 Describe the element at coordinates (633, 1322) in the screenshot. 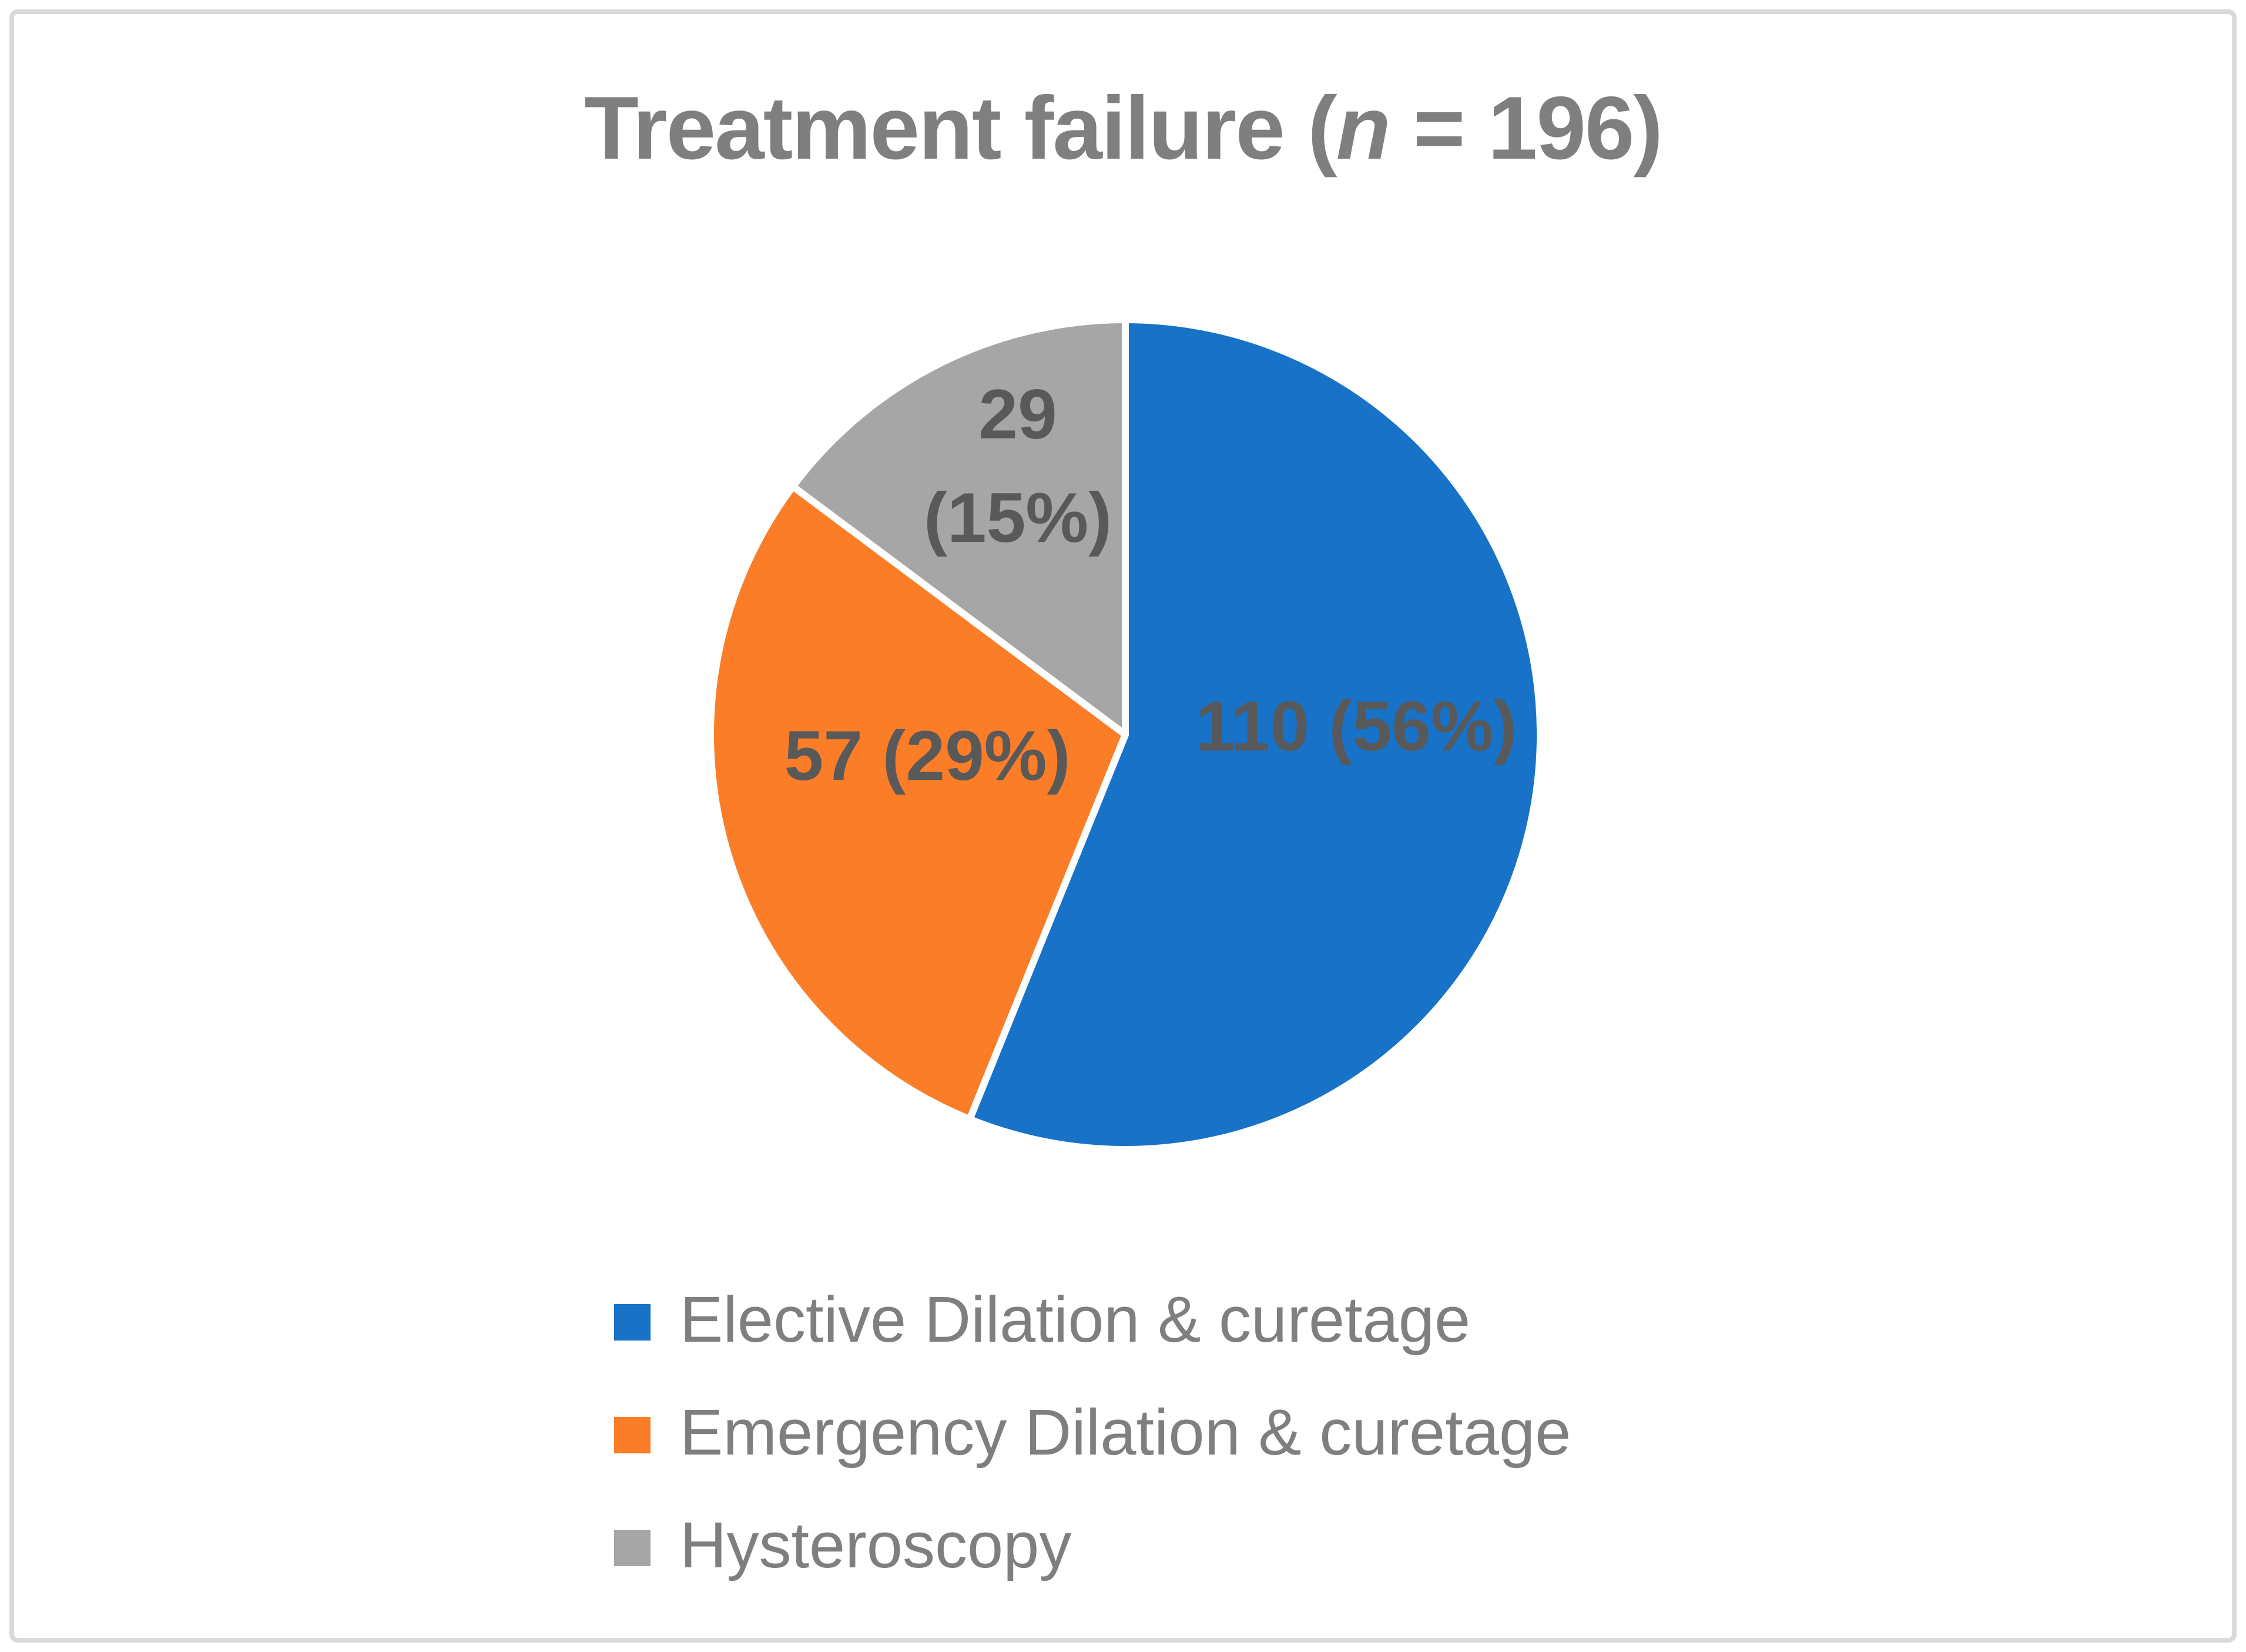

I see `legend-swatch-elective-icon` at that location.